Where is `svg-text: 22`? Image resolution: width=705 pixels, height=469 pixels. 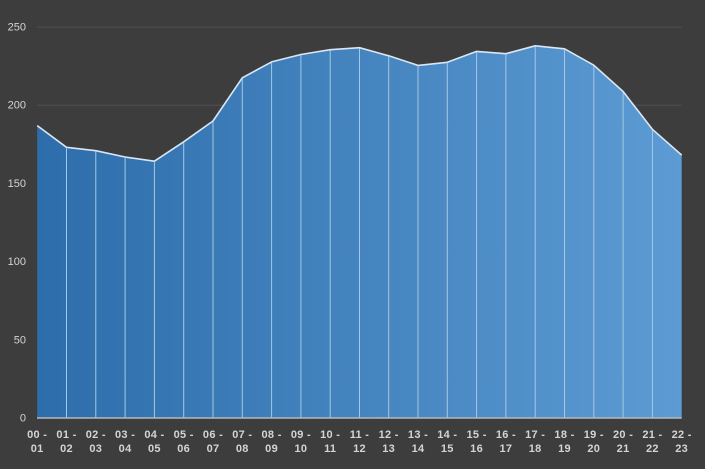
svg-text: 22 is located at coordinates (652, 449).